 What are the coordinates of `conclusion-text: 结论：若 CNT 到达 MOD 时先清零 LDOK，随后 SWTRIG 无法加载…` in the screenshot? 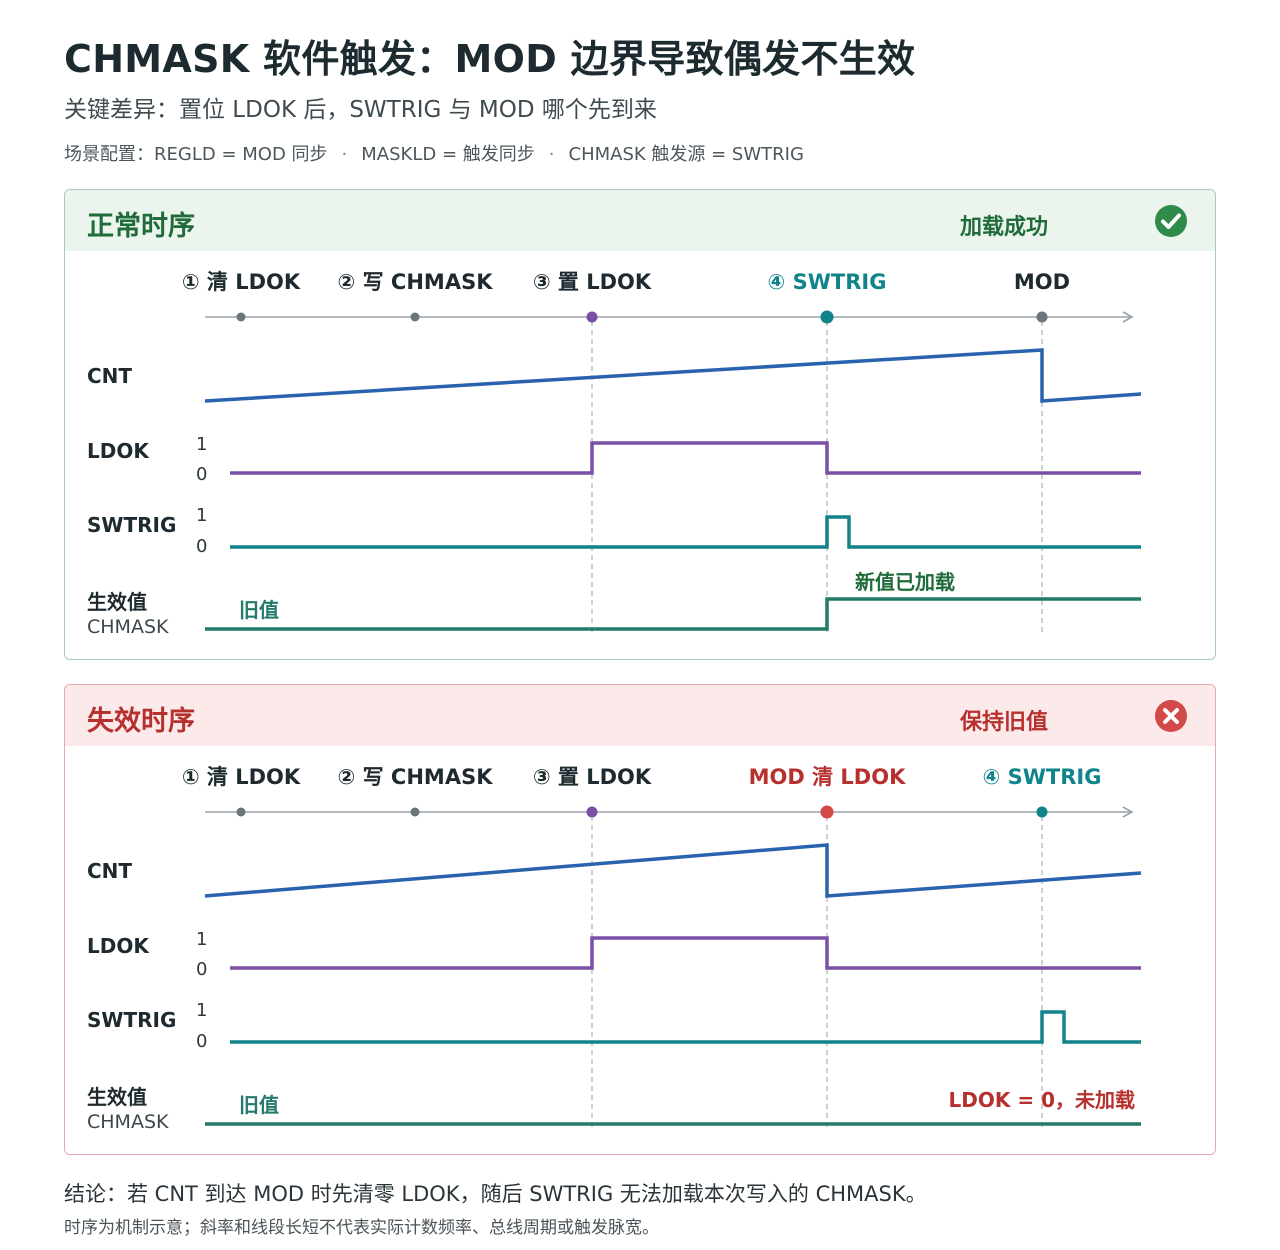 It's located at (495, 1194).